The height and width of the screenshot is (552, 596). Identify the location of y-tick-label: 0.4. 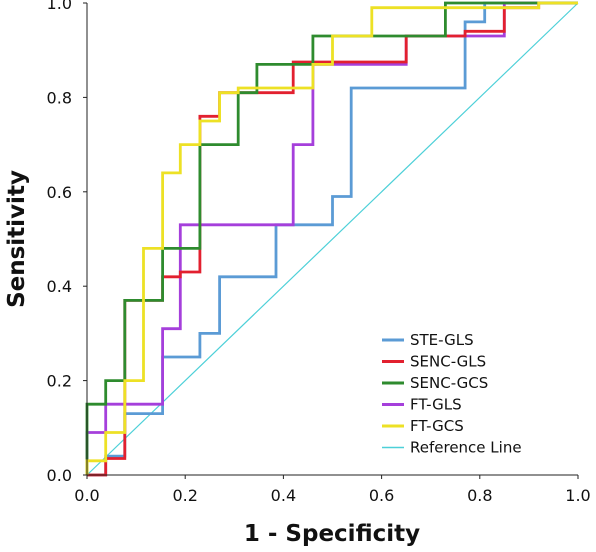
(59, 286).